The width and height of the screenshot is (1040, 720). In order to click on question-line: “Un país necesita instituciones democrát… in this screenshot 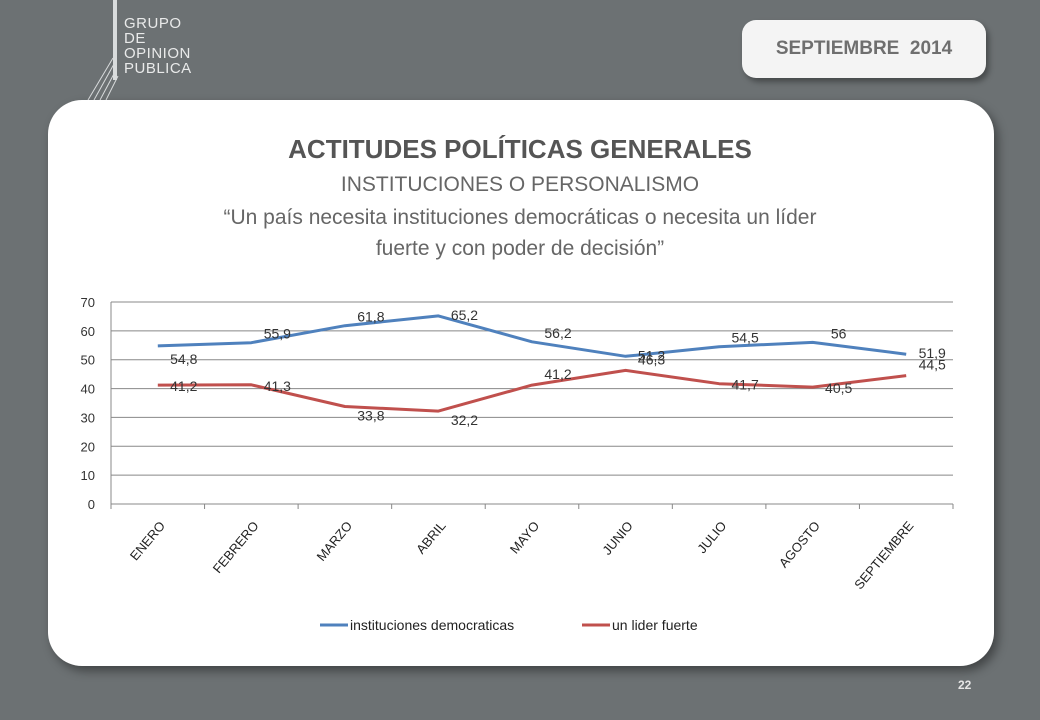, I will do `click(520, 217)`.